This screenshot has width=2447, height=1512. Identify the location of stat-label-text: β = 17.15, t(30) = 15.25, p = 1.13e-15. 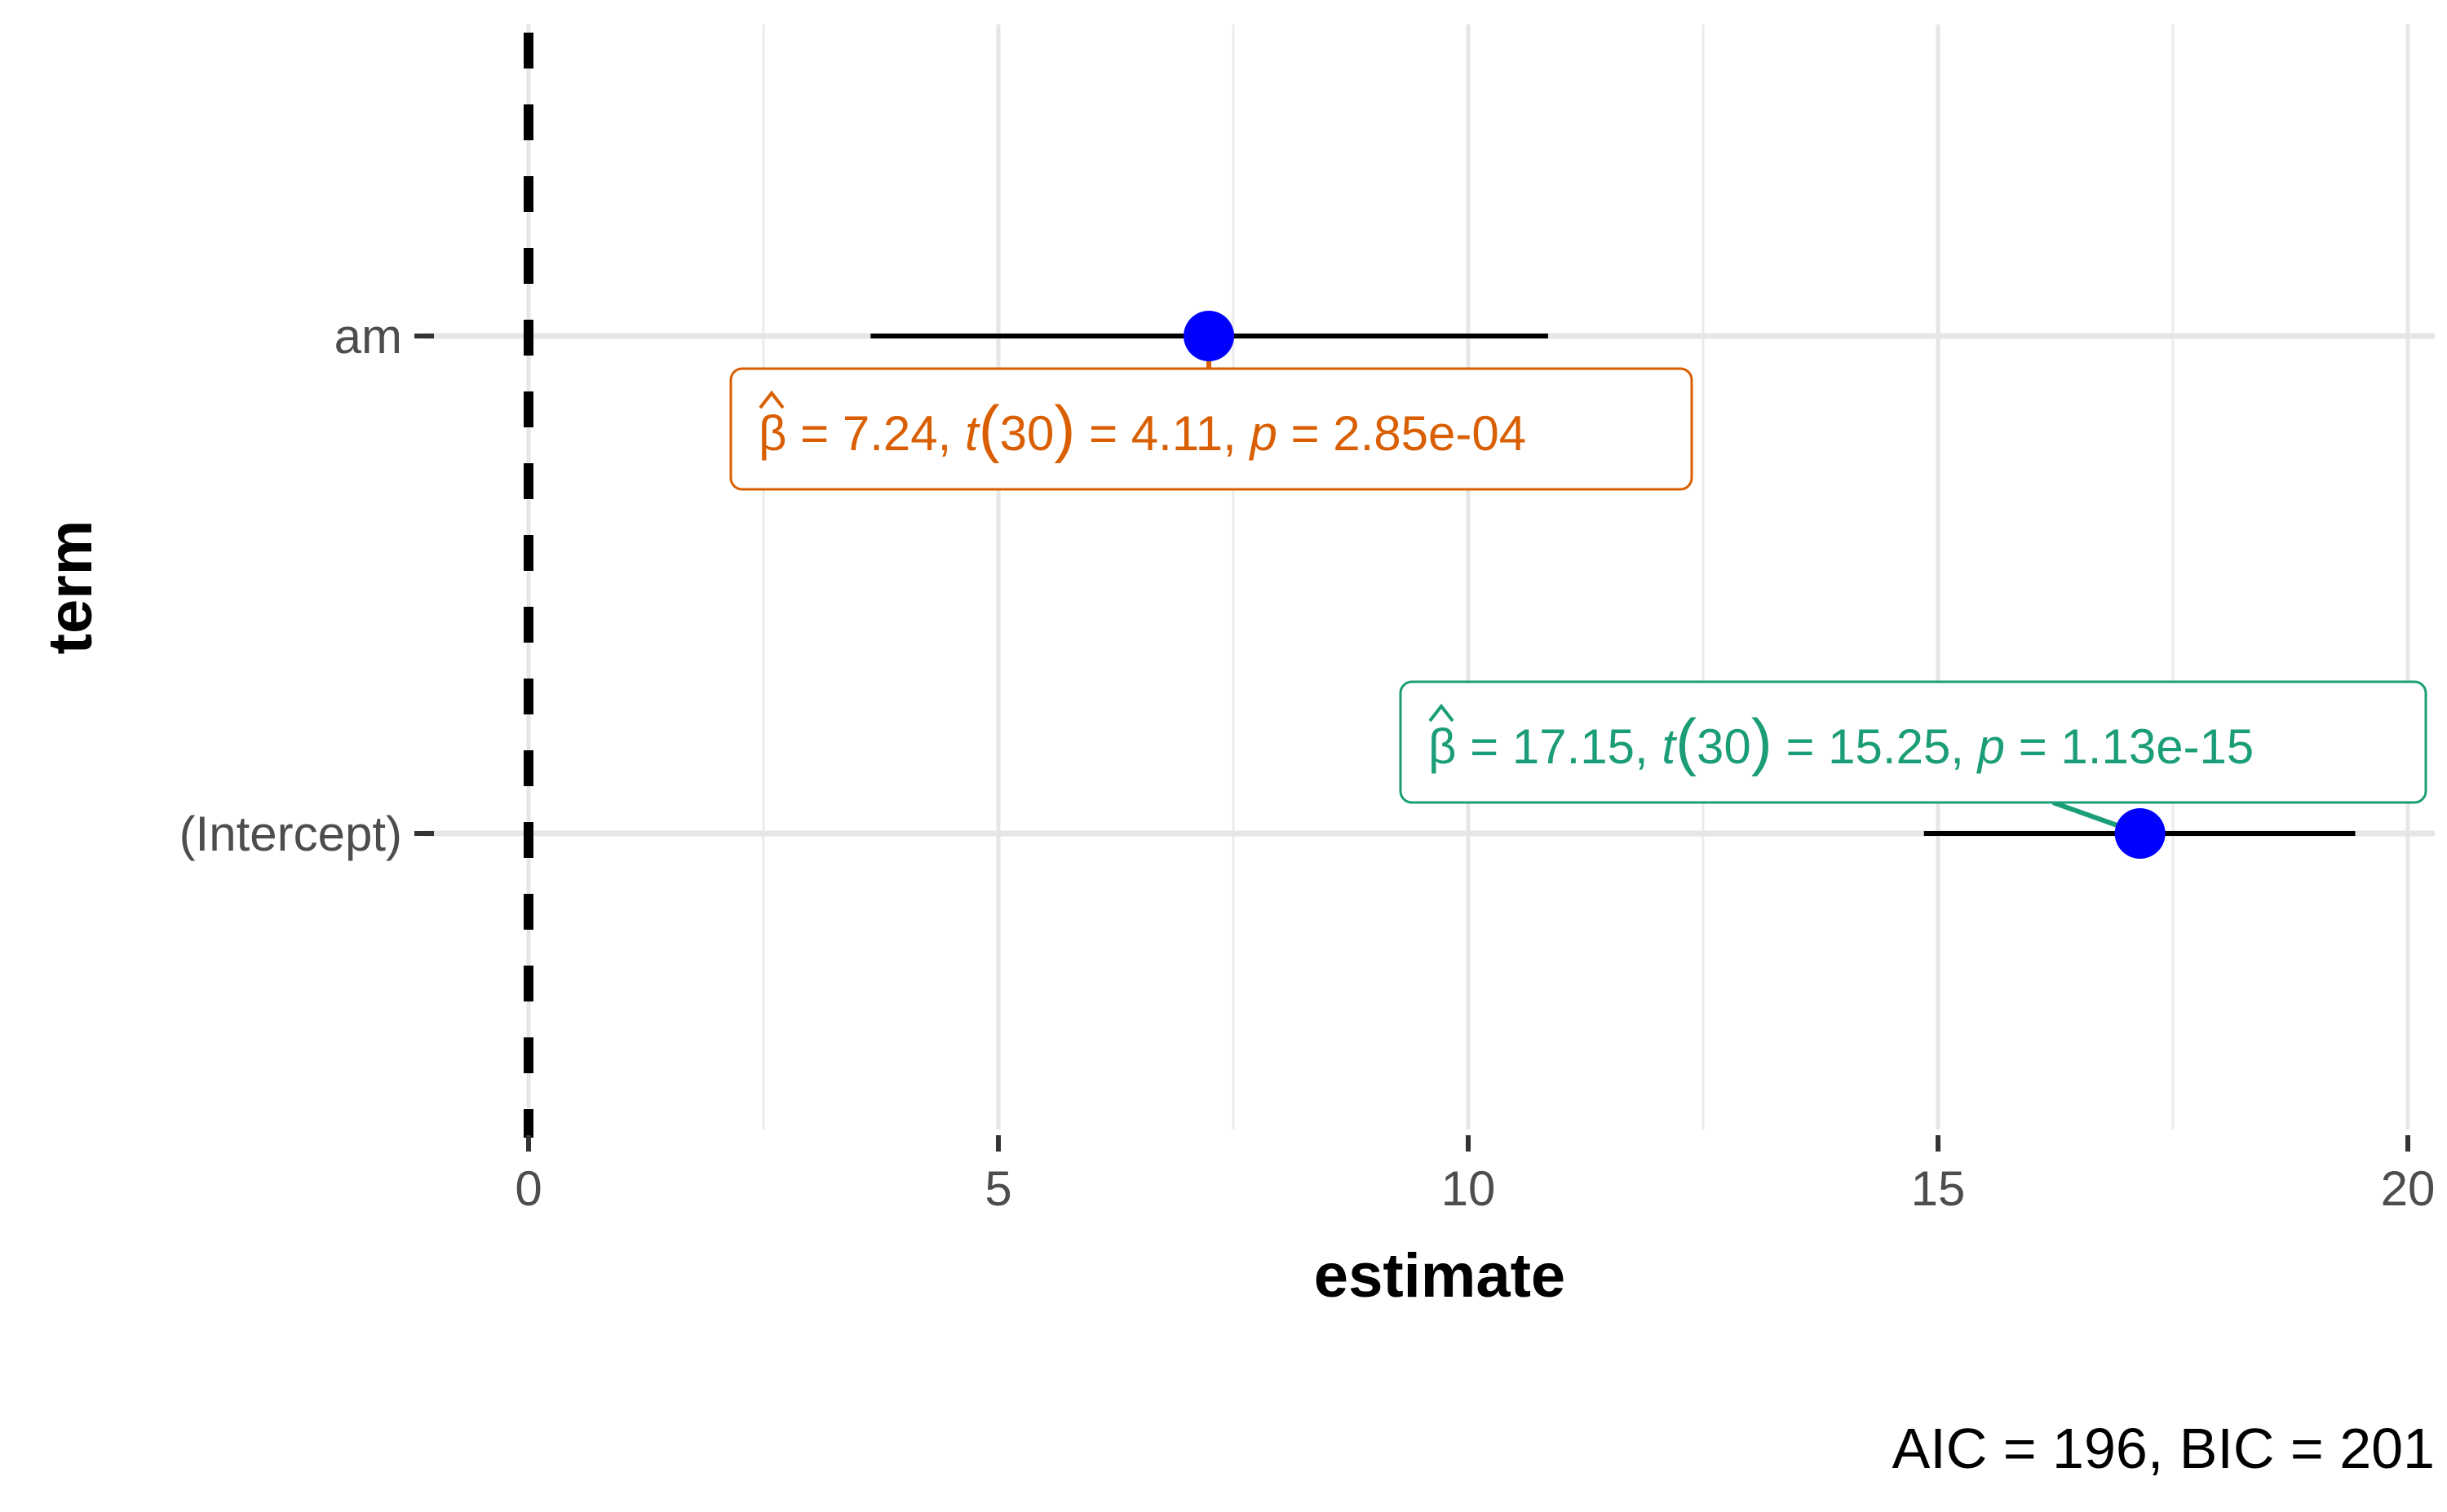
(1841, 741).